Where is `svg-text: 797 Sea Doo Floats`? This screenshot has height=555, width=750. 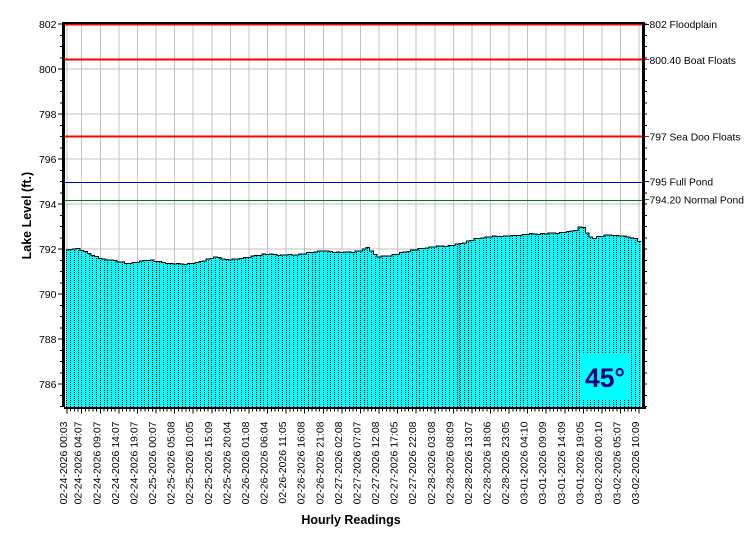
svg-text: 797 Sea Doo Floats is located at coordinates (695, 137).